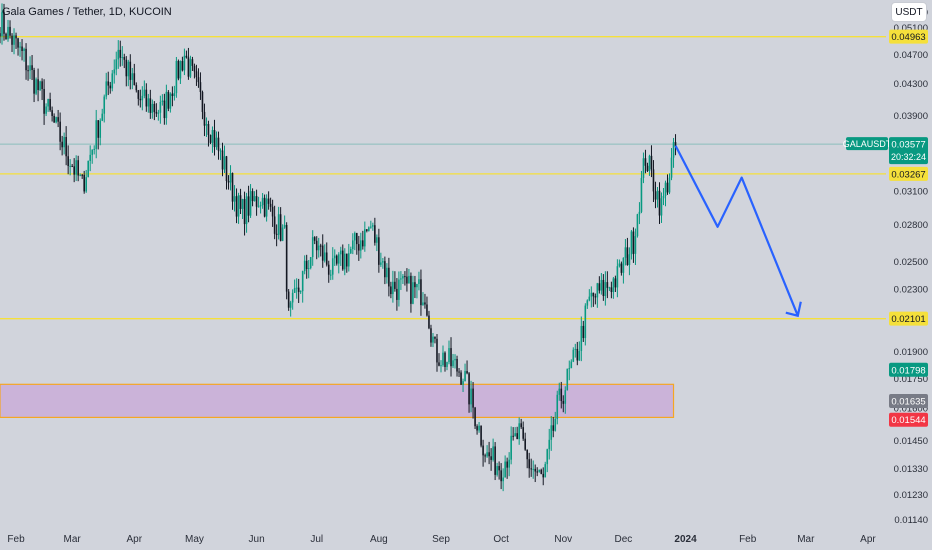  I want to click on y-tick-label: 0.01900, so click(911, 352).